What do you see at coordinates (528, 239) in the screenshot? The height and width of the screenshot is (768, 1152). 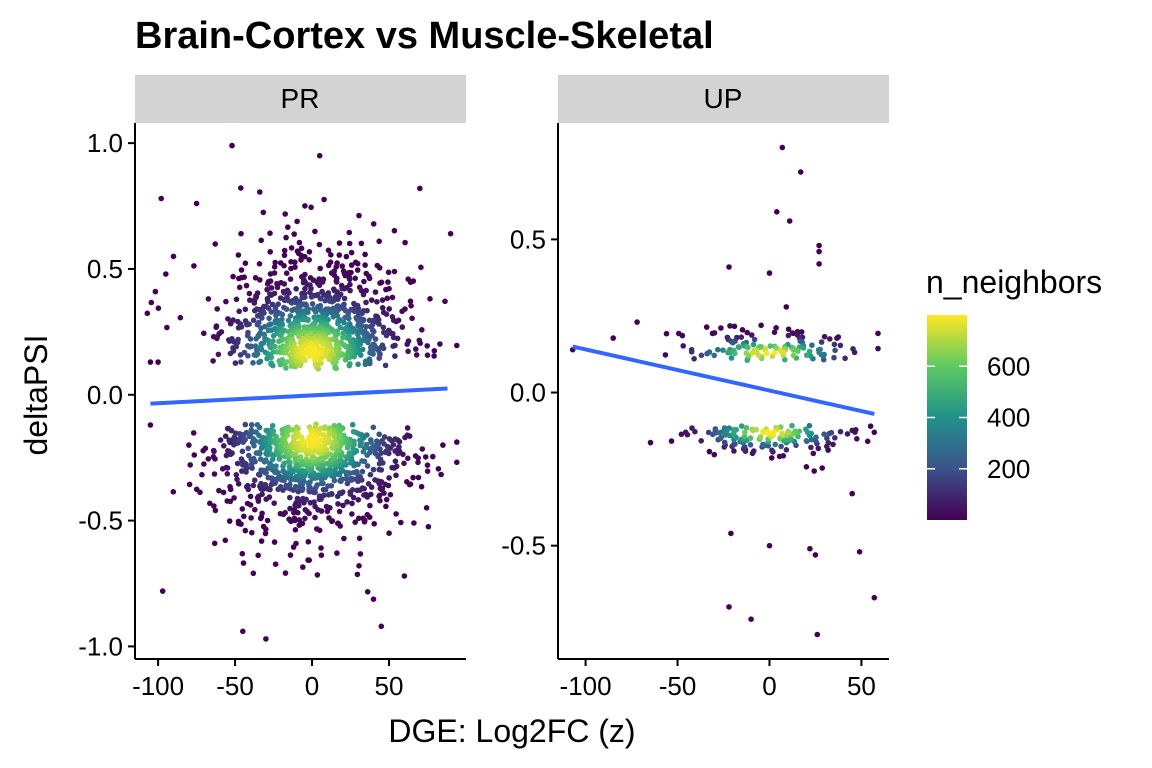 I see `y-tick-label: 0.5` at bounding box center [528, 239].